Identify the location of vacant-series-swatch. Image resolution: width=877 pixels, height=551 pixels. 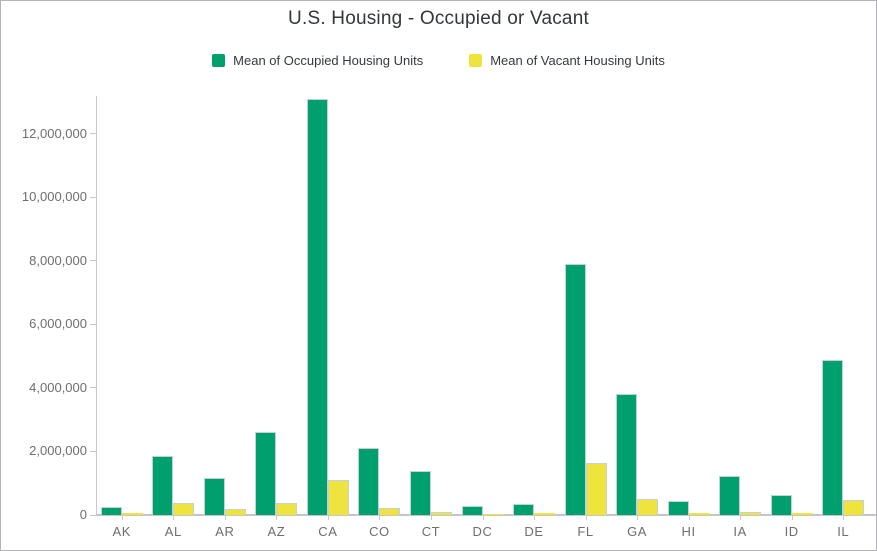
(476, 60).